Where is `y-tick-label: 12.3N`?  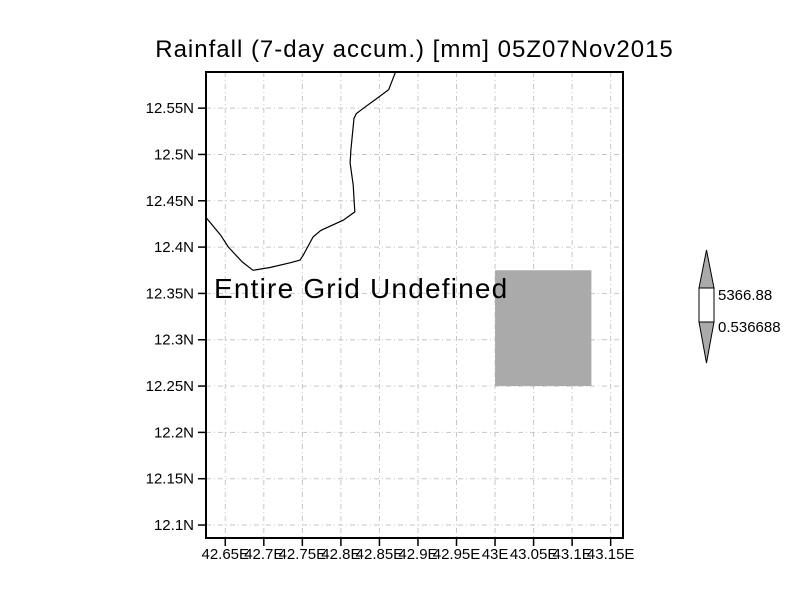 y-tick-label: 12.3N is located at coordinates (174, 340).